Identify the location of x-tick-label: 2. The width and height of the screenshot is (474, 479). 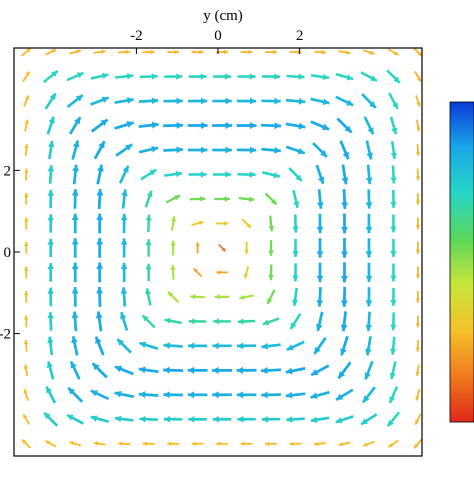
(300, 36).